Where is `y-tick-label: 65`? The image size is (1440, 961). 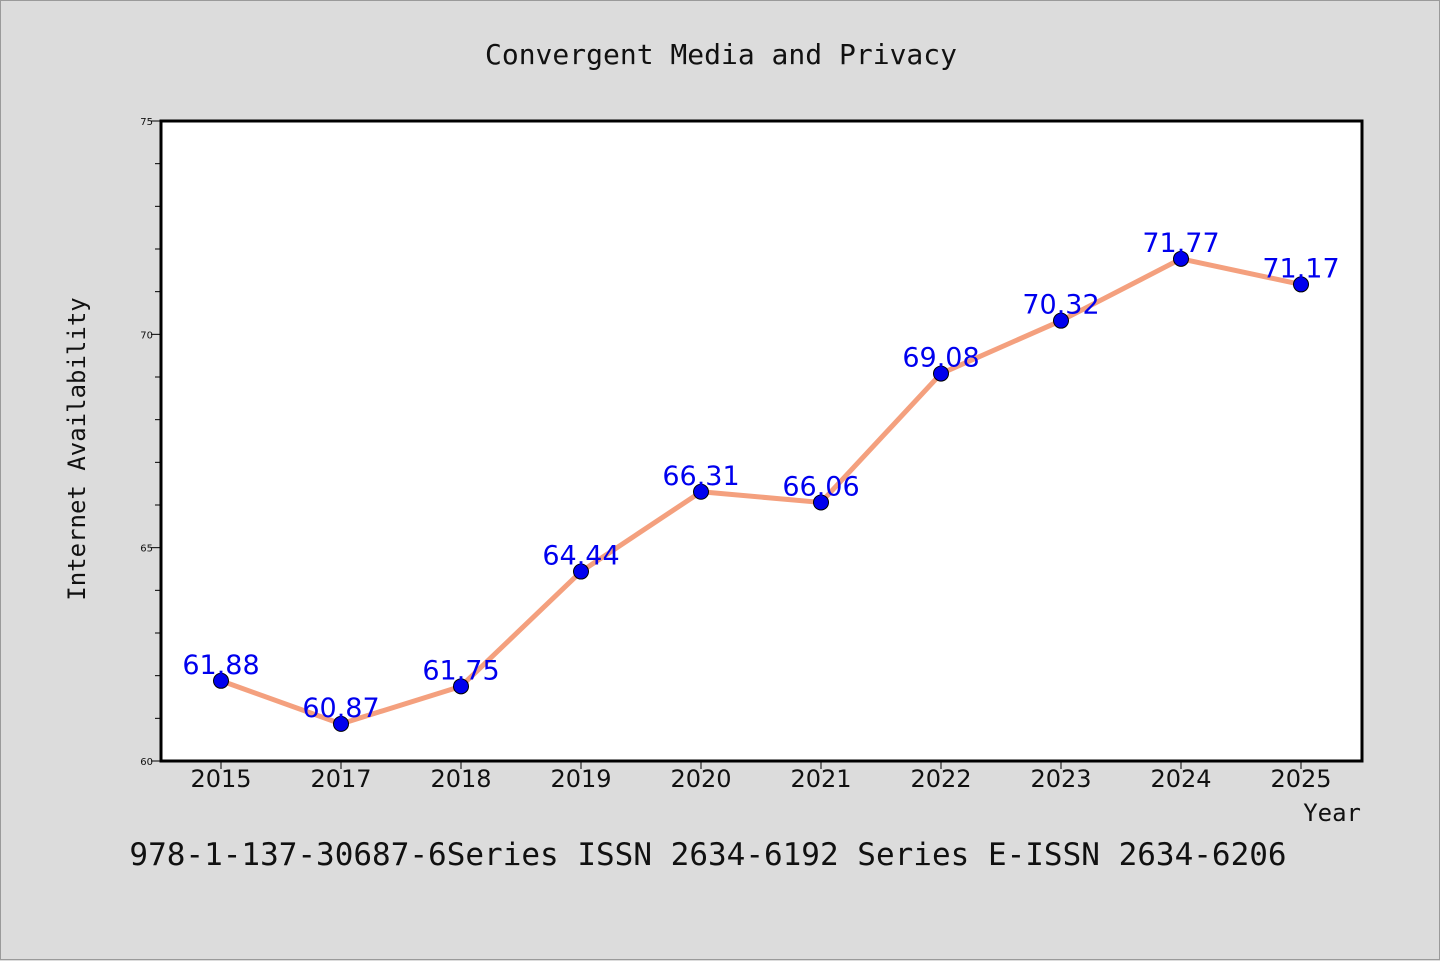 y-tick-label: 65 is located at coordinates (146, 549).